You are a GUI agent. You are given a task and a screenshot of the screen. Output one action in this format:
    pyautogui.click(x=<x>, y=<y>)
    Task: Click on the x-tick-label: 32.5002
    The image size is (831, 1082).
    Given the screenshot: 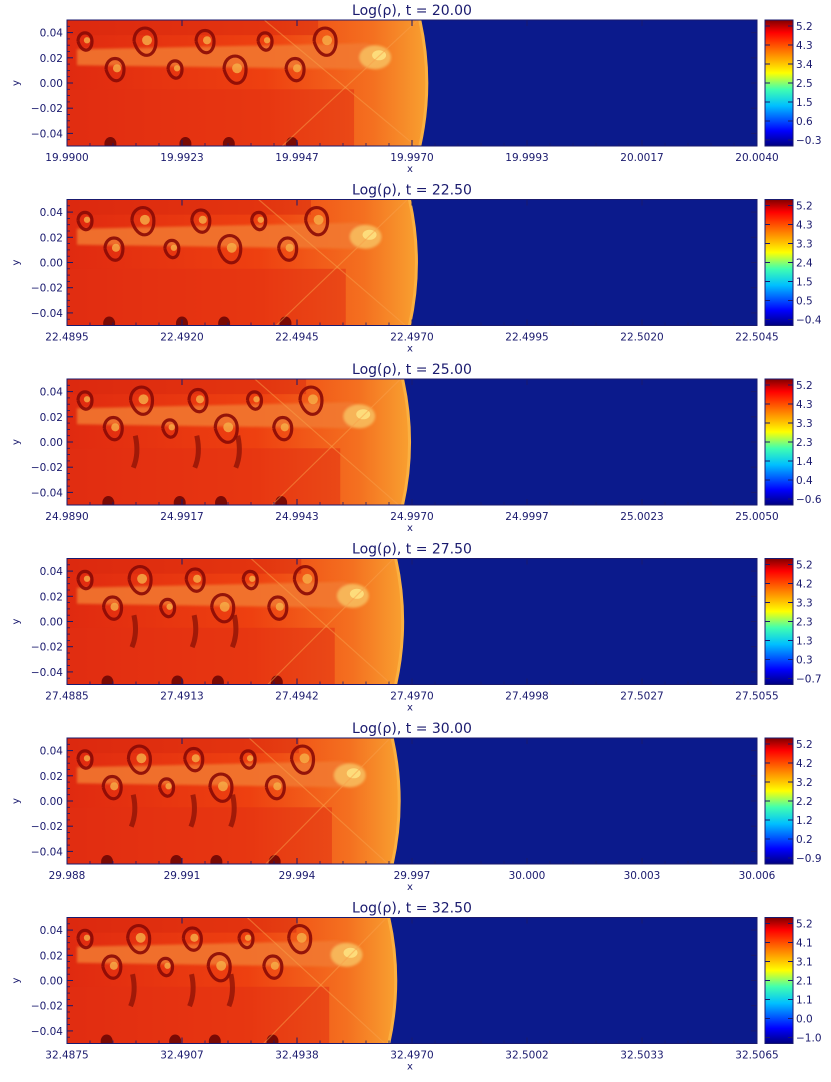 What is the action you would take?
    pyautogui.click(x=526, y=1056)
    